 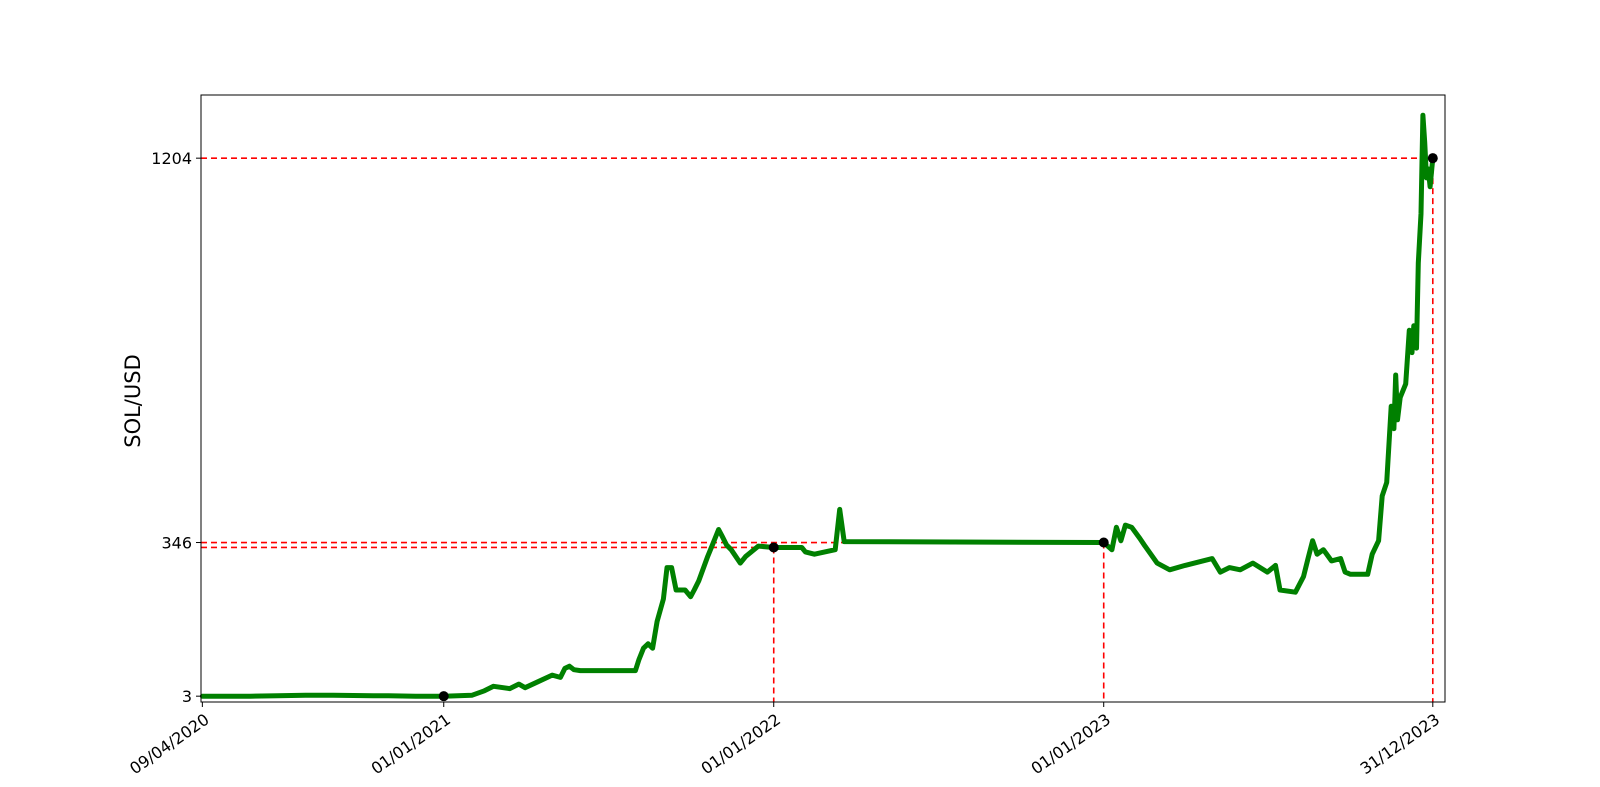 I want to click on y-tick-label-0: 3, so click(x=187, y=696).